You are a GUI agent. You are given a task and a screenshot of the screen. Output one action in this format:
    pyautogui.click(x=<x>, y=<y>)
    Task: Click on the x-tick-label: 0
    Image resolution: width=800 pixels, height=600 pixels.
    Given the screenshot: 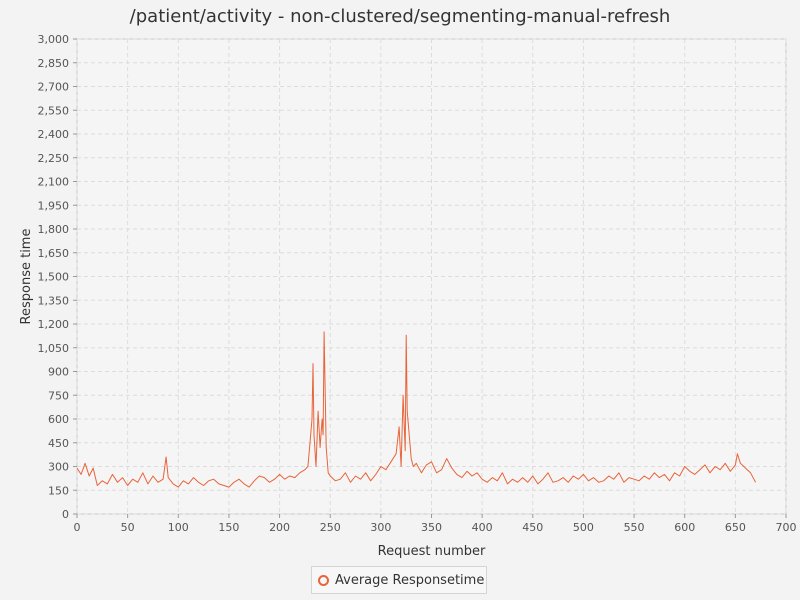 What is the action you would take?
    pyautogui.click(x=77, y=527)
    